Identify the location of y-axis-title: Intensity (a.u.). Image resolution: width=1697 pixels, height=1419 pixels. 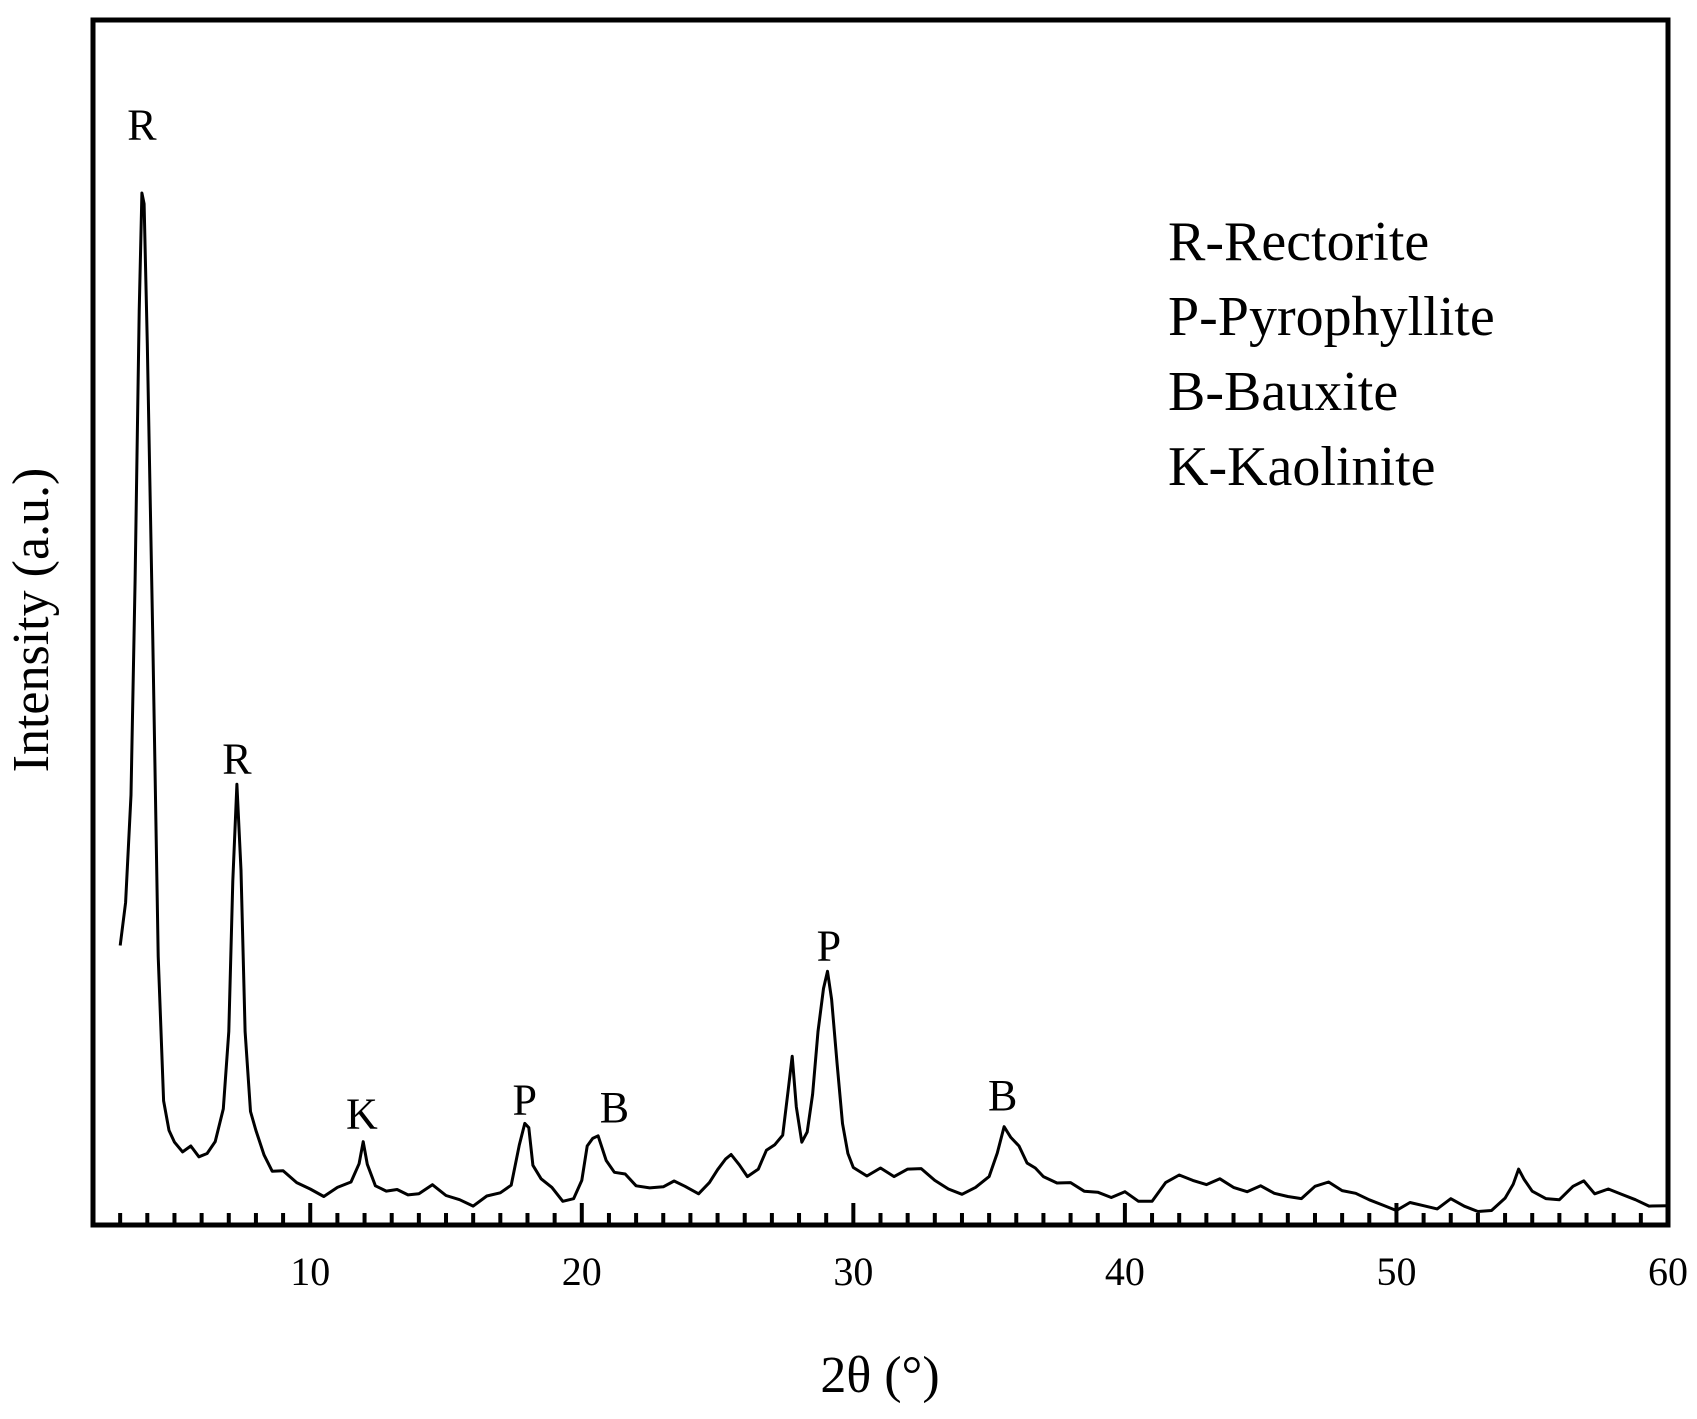
(31, 620).